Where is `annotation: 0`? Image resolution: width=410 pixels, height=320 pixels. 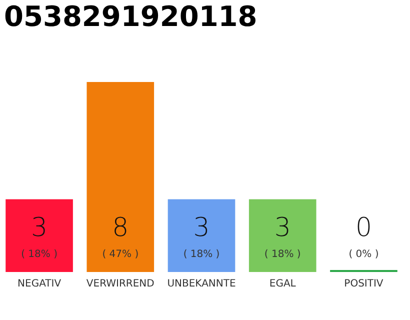 annotation: 0 is located at coordinates (363, 228).